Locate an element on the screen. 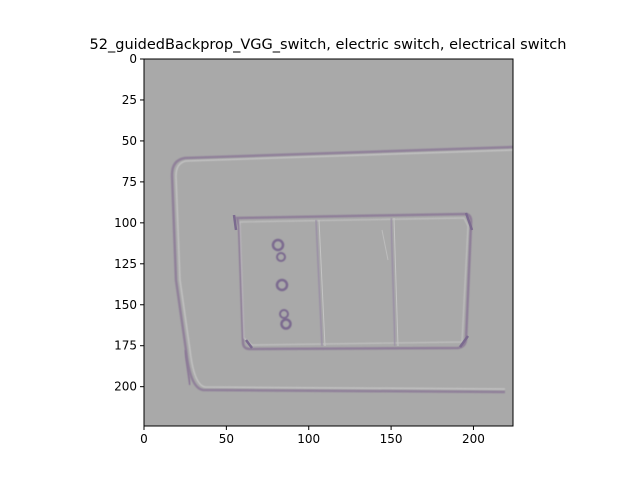 This screenshot has height=480, width=640. frame-corner-bl is located at coordinates (249, 344).